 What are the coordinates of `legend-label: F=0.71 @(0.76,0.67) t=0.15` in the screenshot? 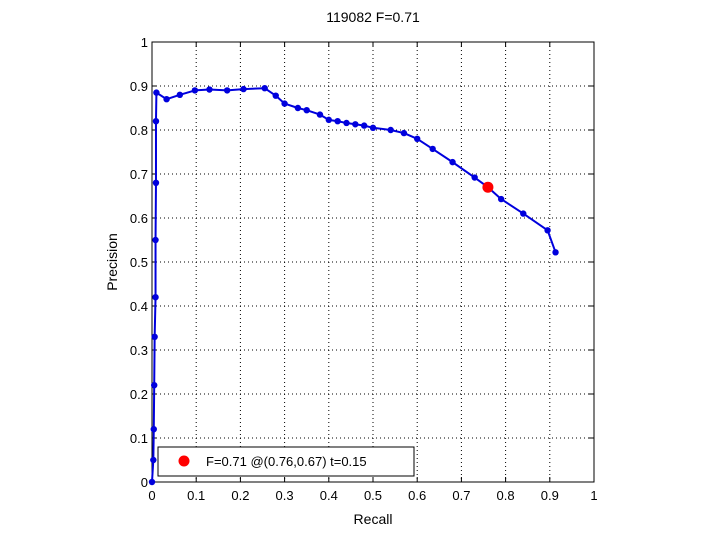 It's located at (286, 461).